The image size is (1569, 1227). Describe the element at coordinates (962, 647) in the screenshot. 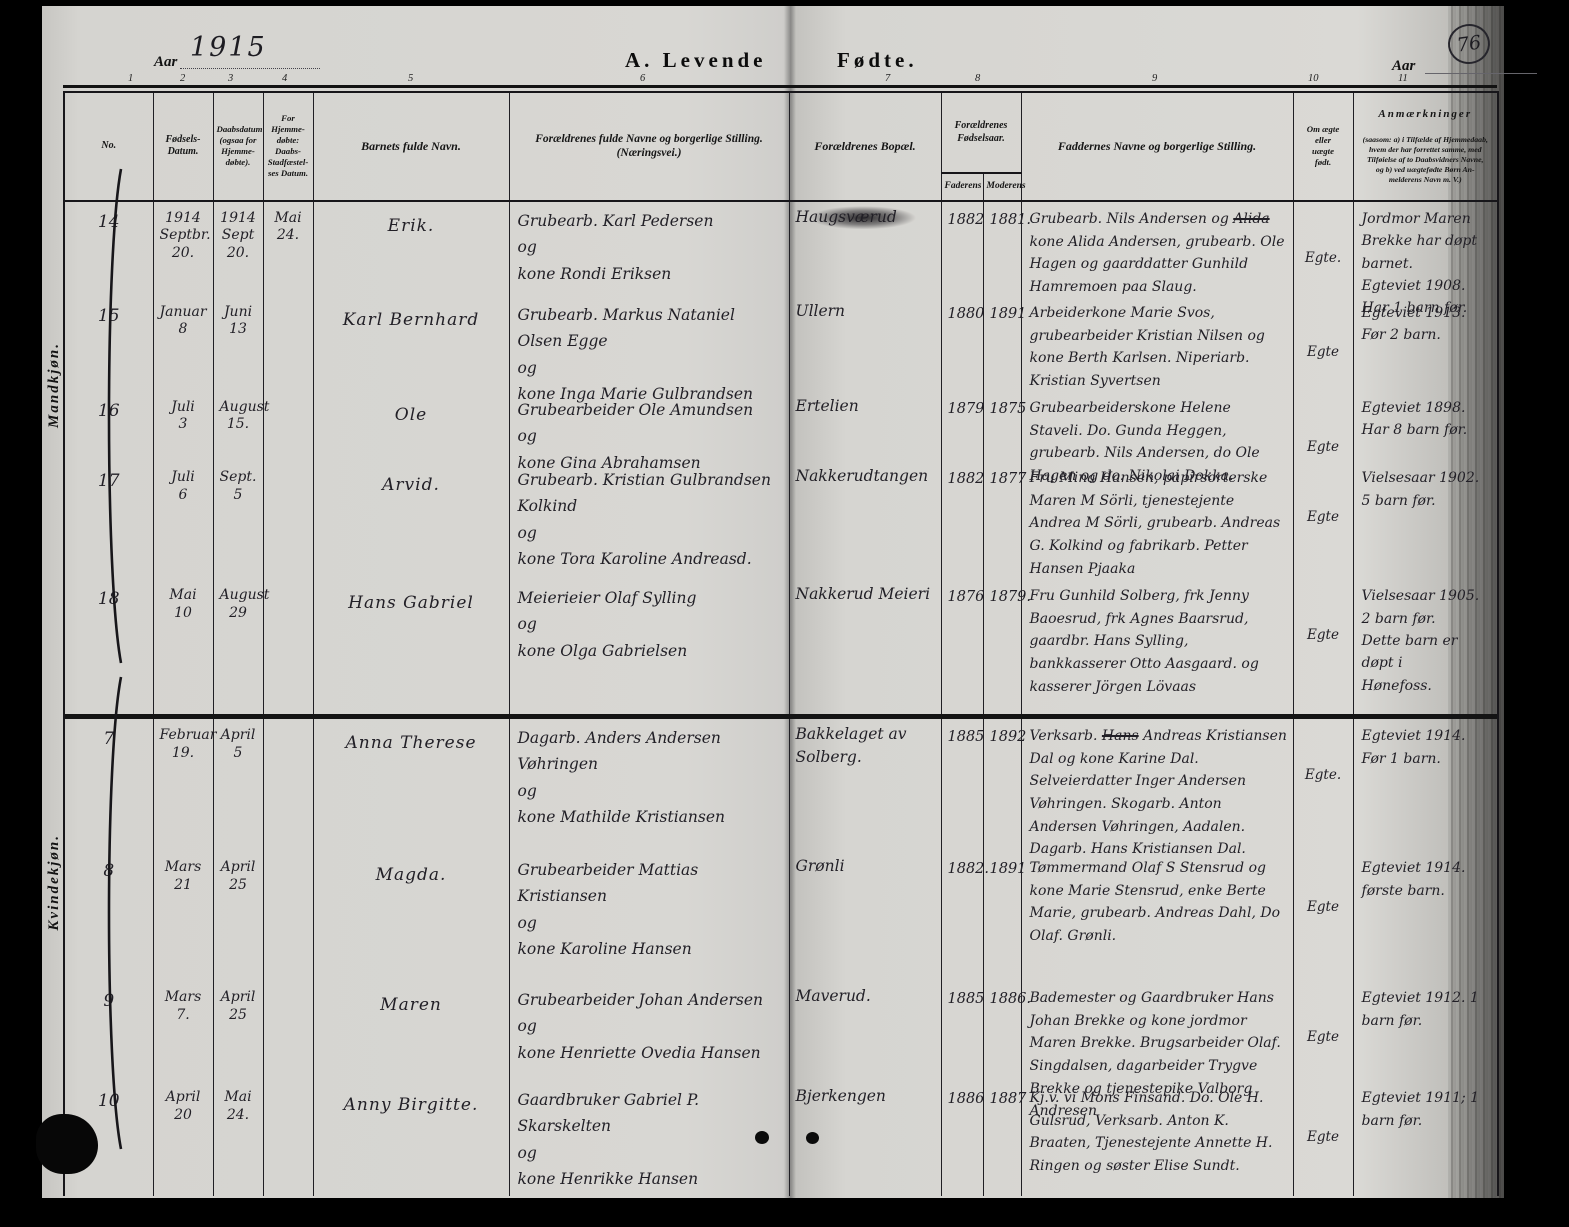

I see `cell-father_year: 1876` at that location.